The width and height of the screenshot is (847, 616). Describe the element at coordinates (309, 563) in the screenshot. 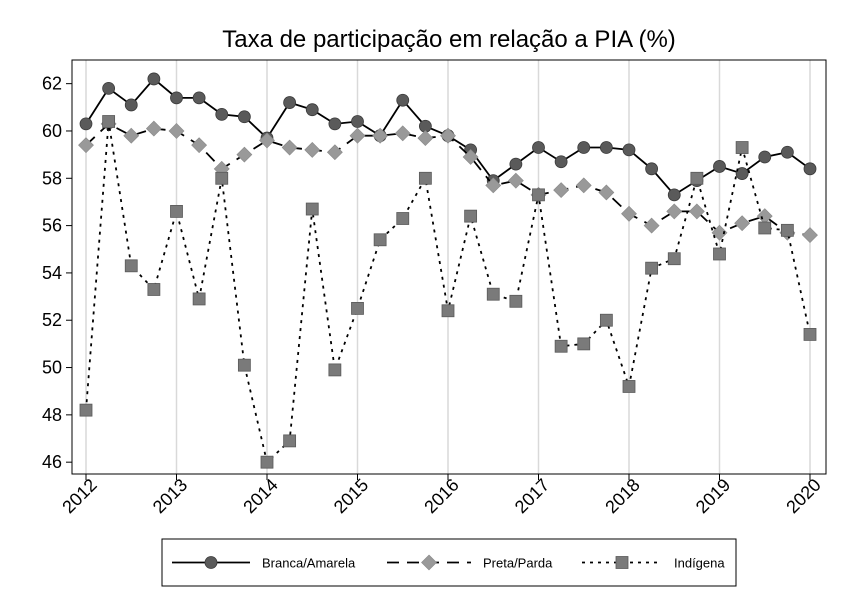

I see `legend-label: Branca/Amarela` at that location.